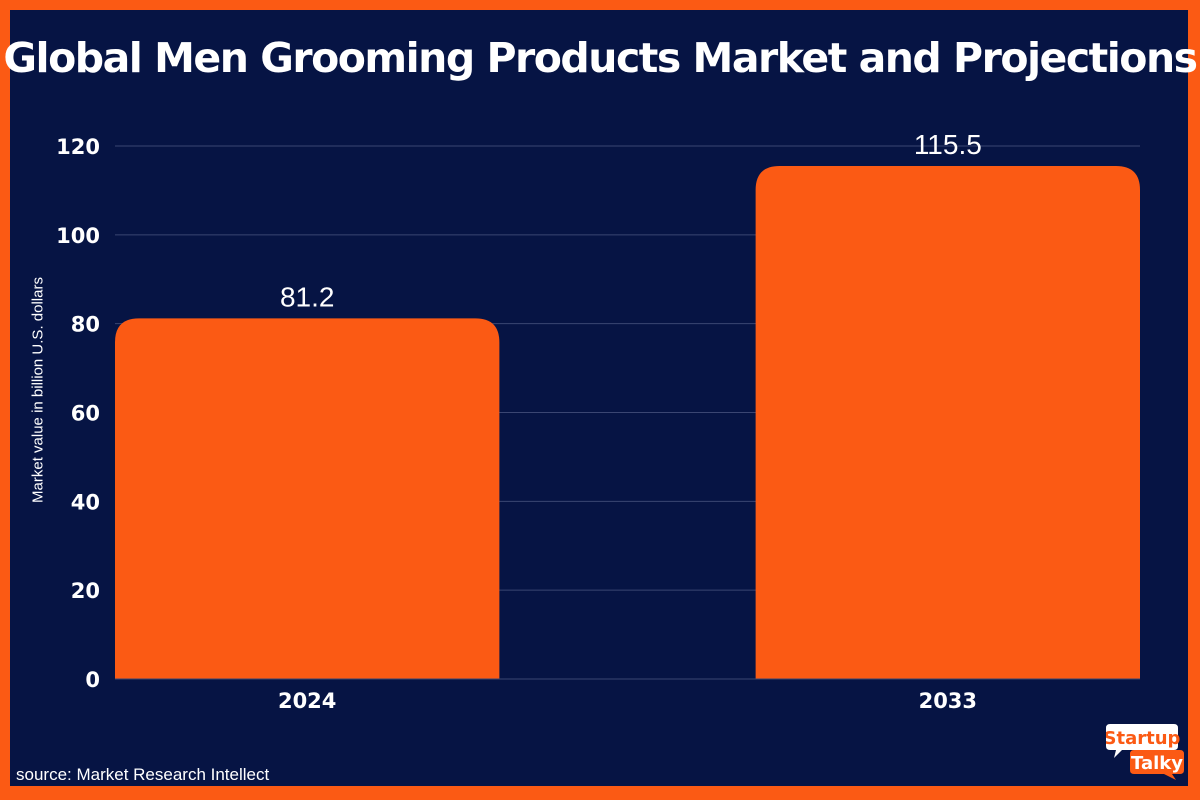 The image size is (1200, 800). Describe the element at coordinates (1145, 752) in the screenshot. I see `startuptalky-logo: Startup Talky` at that location.